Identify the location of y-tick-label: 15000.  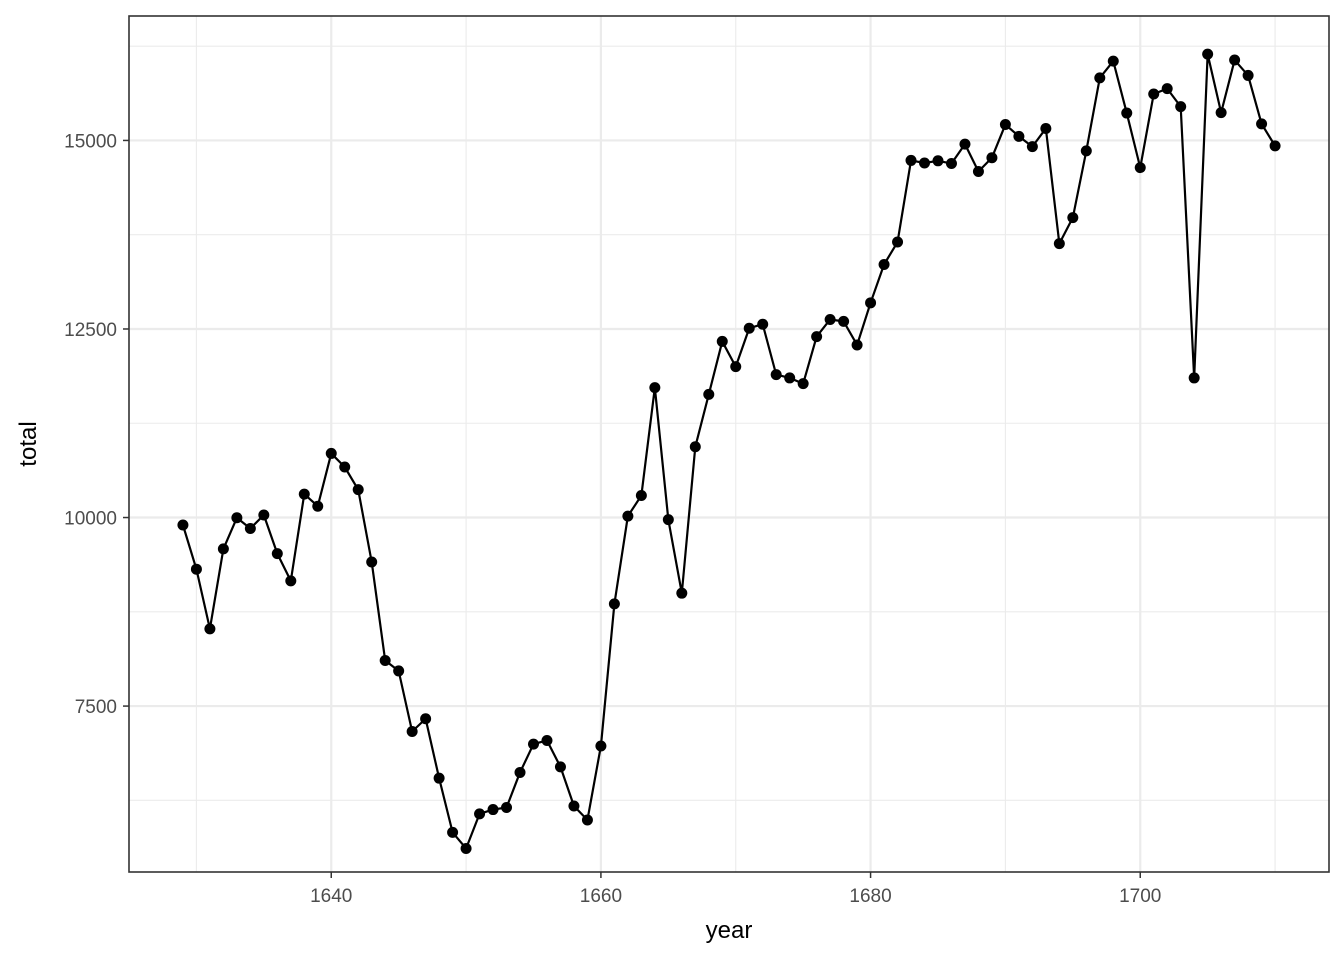
(90, 141).